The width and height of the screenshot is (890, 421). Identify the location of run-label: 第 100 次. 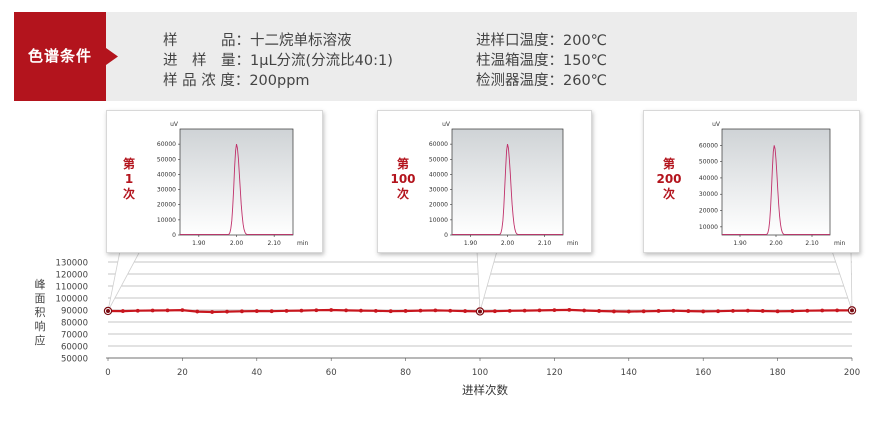
(403, 179).